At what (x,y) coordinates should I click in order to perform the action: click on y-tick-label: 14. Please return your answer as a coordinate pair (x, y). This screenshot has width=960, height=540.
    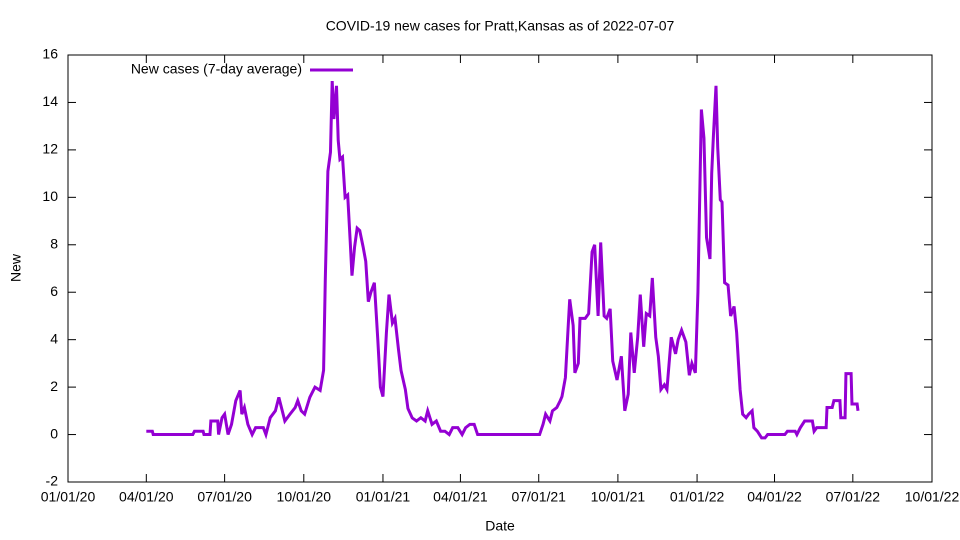
    Looking at the image, I should click on (50, 101).